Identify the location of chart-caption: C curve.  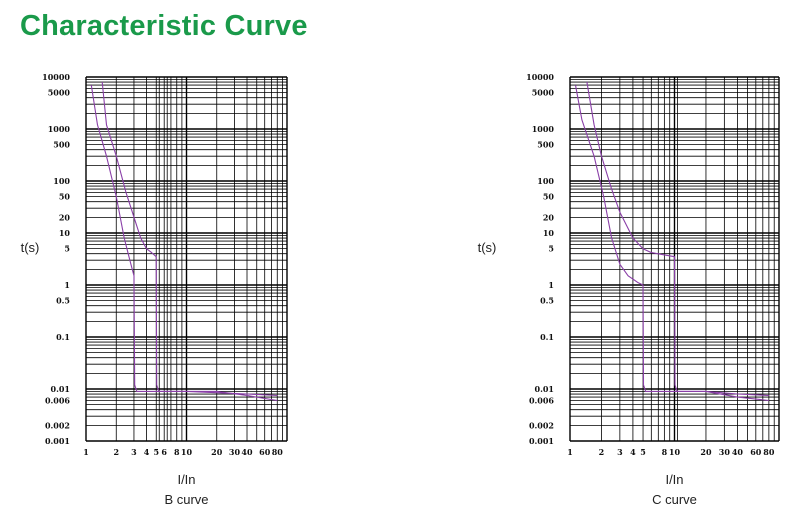
(674, 499).